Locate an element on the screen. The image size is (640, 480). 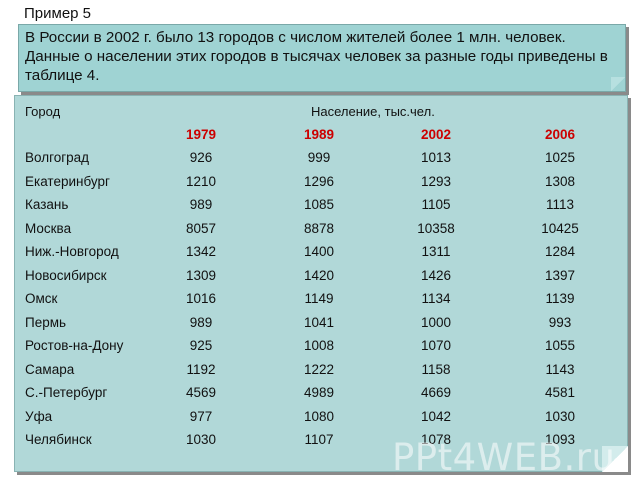
population-value: 1139 is located at coordinates (560, 298).